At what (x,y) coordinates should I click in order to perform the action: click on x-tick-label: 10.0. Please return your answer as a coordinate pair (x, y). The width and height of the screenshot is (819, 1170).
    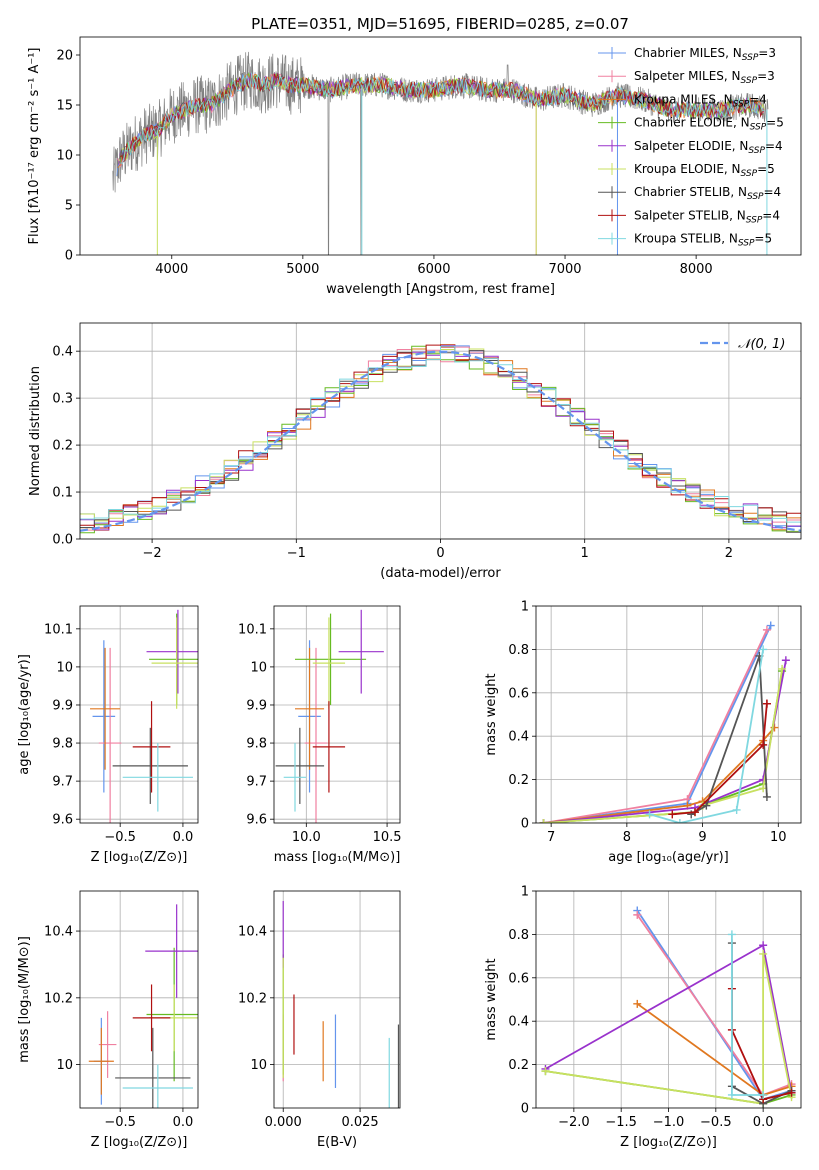
    Looking at the image, I should click on (306, 837).